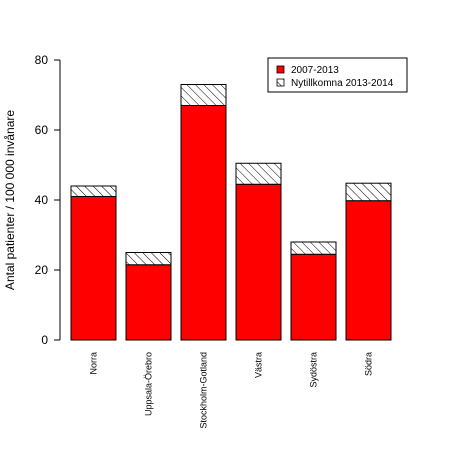  I want to click on y-tick-label: 20, so click(42, 270).